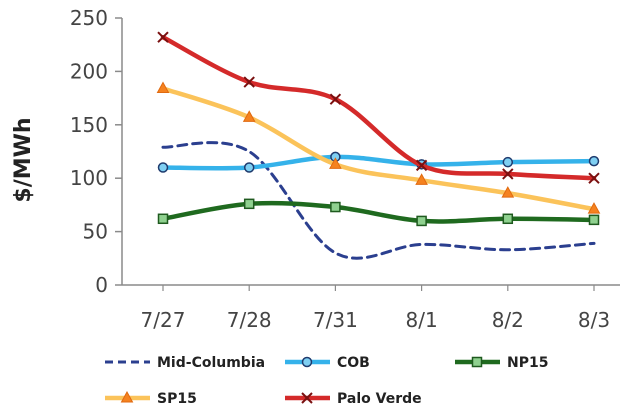  What do you see at coordinates (211, 363) in the screenshot?
I see `legend-label-mid-columbia: Mid-Columbia` at bounding box center [211, 363].